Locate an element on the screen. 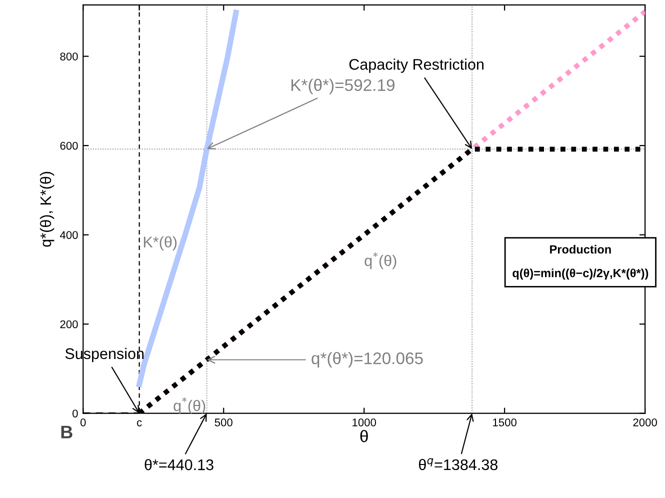 Image resolution: width=665 pixels, height=498 pixels. x-tick-label: 500 is located at coordinates (223, 422).